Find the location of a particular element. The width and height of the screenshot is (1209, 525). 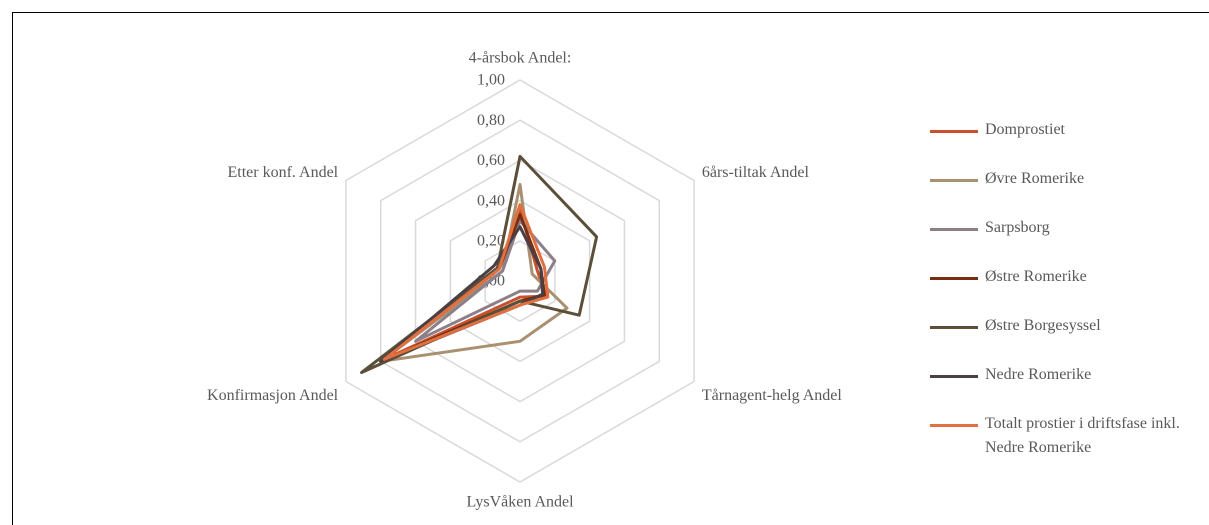

legend-label: Østre Romerike is located at coordinates (1036, 276).